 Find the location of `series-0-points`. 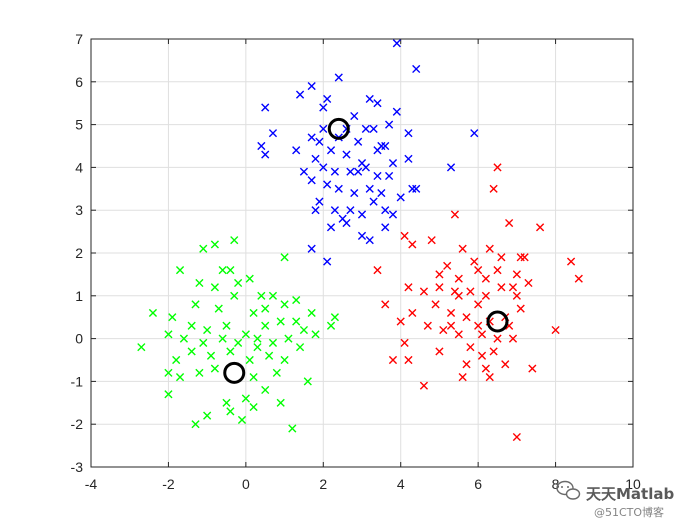

series-0-points is located at coordinates (368, 152).